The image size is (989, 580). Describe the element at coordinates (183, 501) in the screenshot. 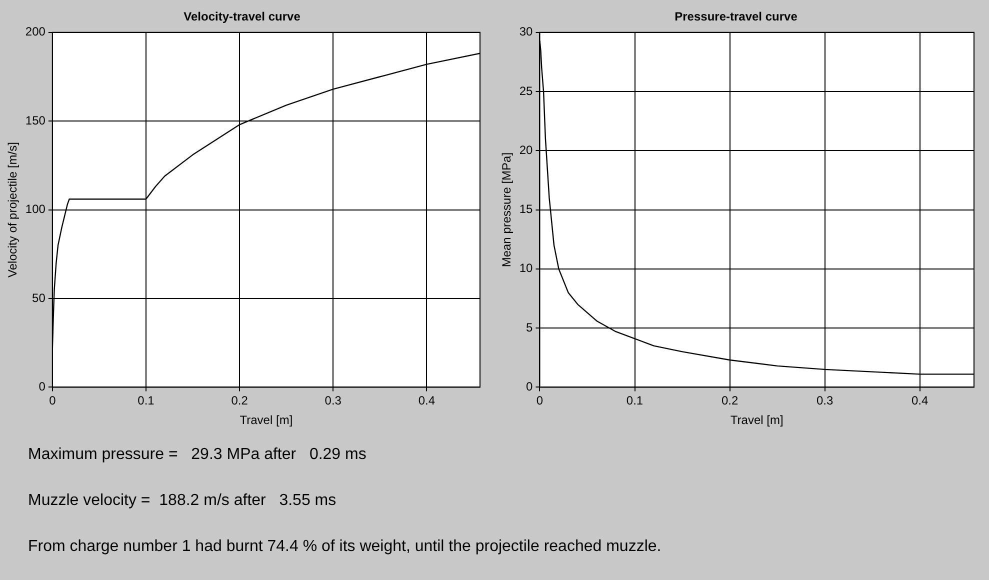

I see `text: Muzzle velocity = 188.2 m/s after 3.55 ms` at that location.